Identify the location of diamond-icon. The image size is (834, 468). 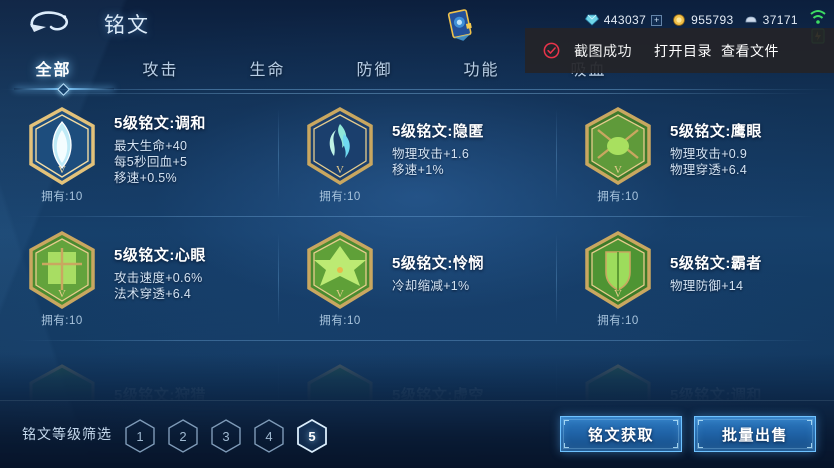
(591, 20).